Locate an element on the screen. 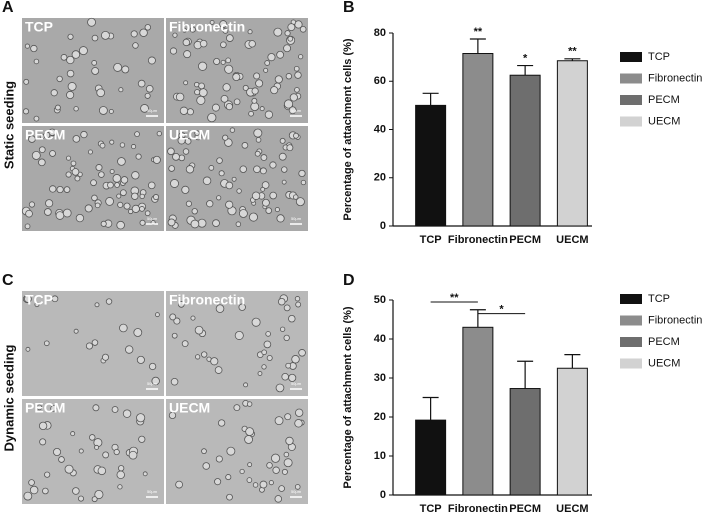 The height and width of the screenshot is (516, 709). y-tick-label: 30 is located at coordinates (380, 378).